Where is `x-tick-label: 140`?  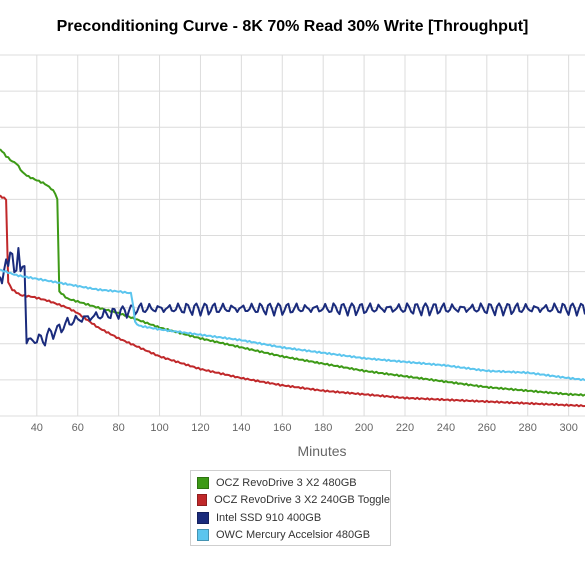
x-tick-label: 140 is located at coordinates (241, 428).